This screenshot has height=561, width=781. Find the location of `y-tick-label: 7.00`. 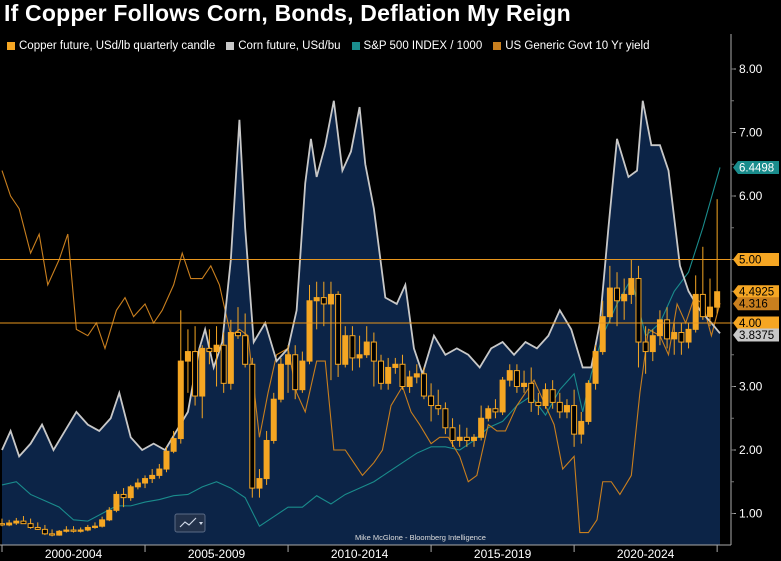

y-tick-label: 7.00 is located at coordinates (751, 133).